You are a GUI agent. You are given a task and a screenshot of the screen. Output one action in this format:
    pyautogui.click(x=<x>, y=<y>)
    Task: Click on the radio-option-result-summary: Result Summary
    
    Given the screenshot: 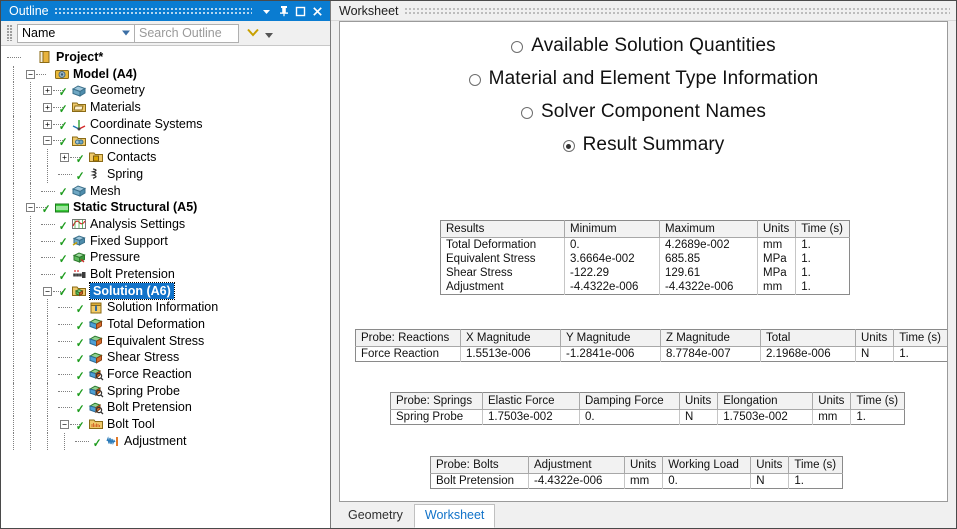 What is the action you would take?
    pyautogui.click(x=643, y=145)
    